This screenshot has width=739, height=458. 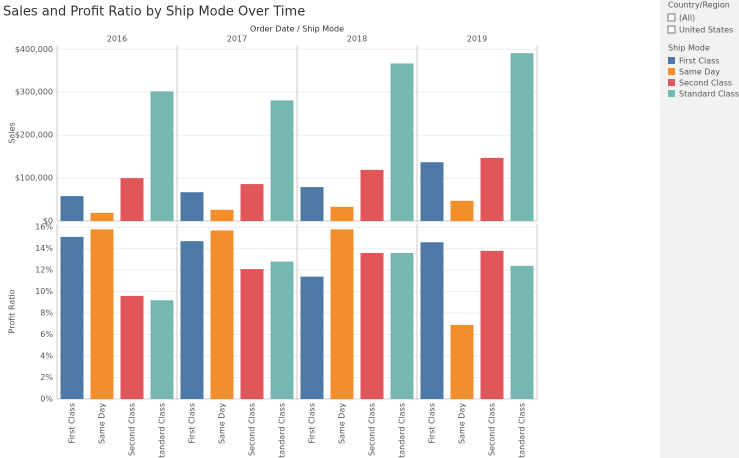 What do you see at coordinates (699, 5) in the screenshot?
I see `filter-title: Country/Region` at bounding box center [699, 5].